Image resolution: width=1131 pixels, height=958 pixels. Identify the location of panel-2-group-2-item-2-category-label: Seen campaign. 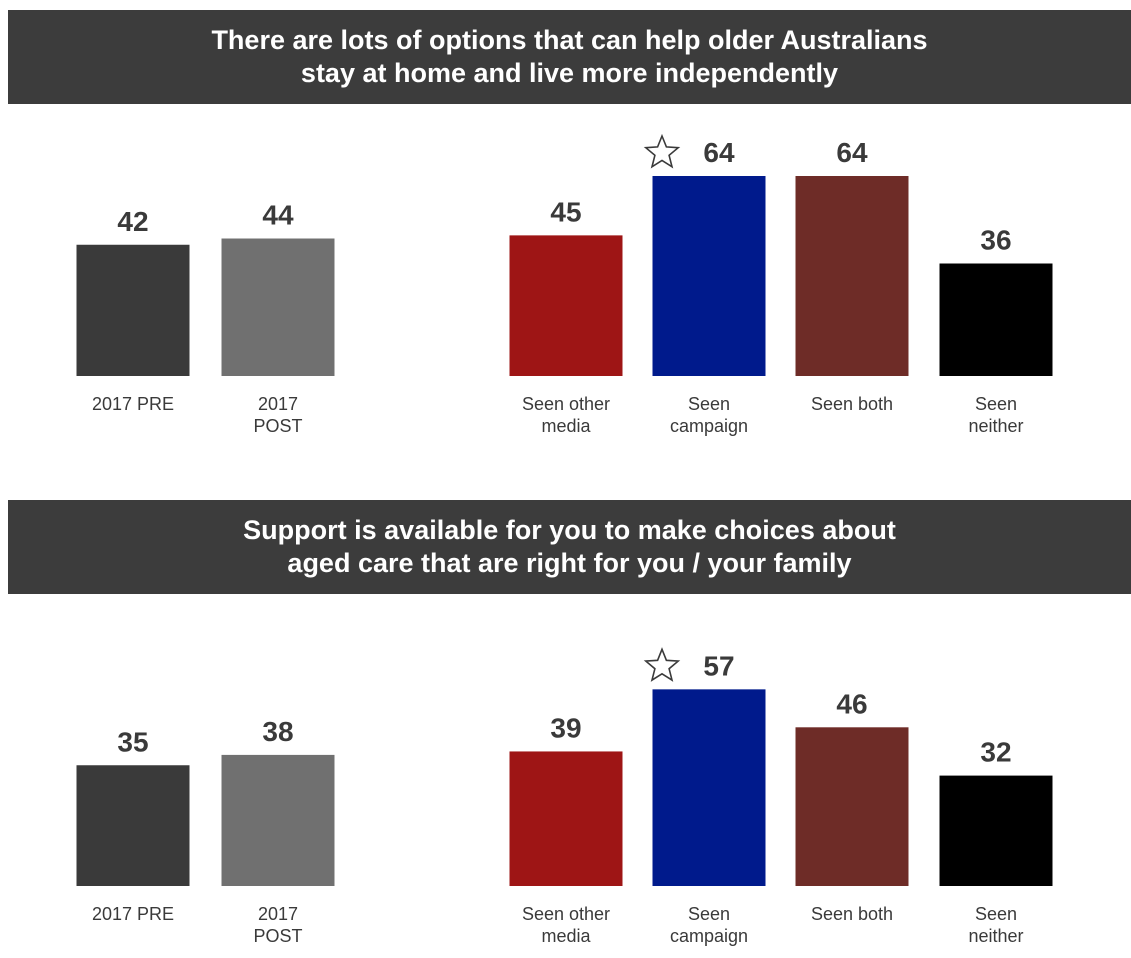
(709, 925).